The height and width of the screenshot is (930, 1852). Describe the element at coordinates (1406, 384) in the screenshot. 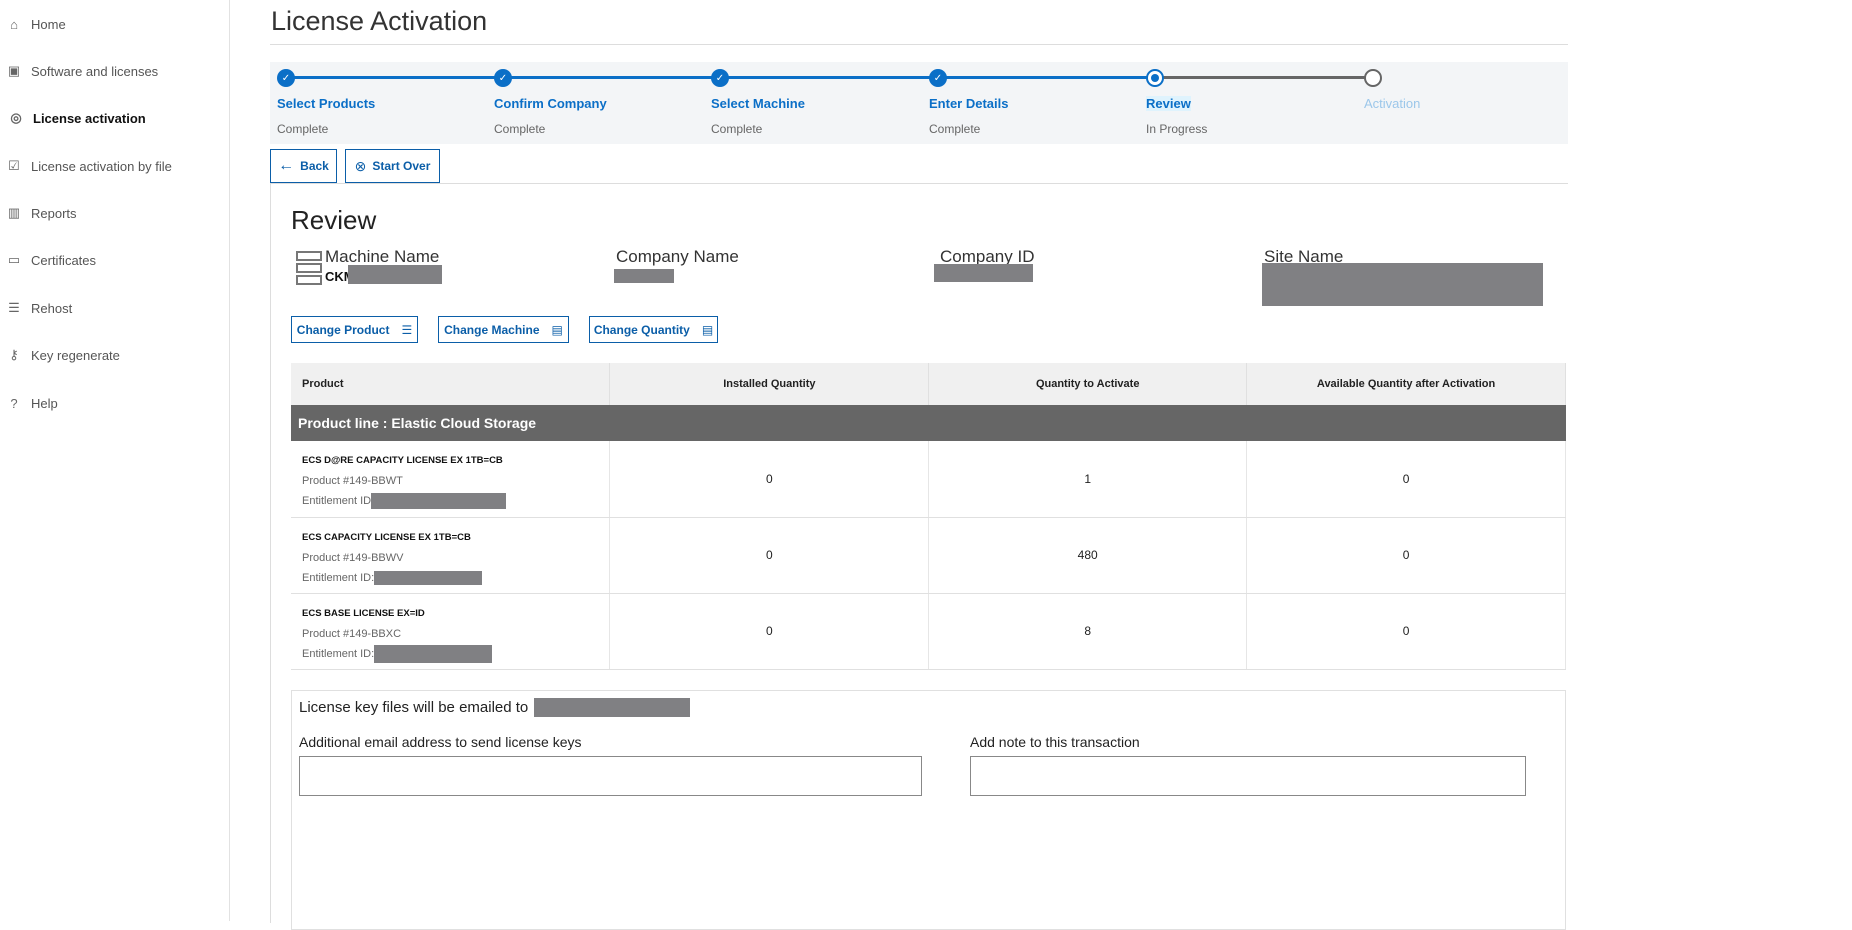

I see `column-header: Available Quantity after Activation` at that location.